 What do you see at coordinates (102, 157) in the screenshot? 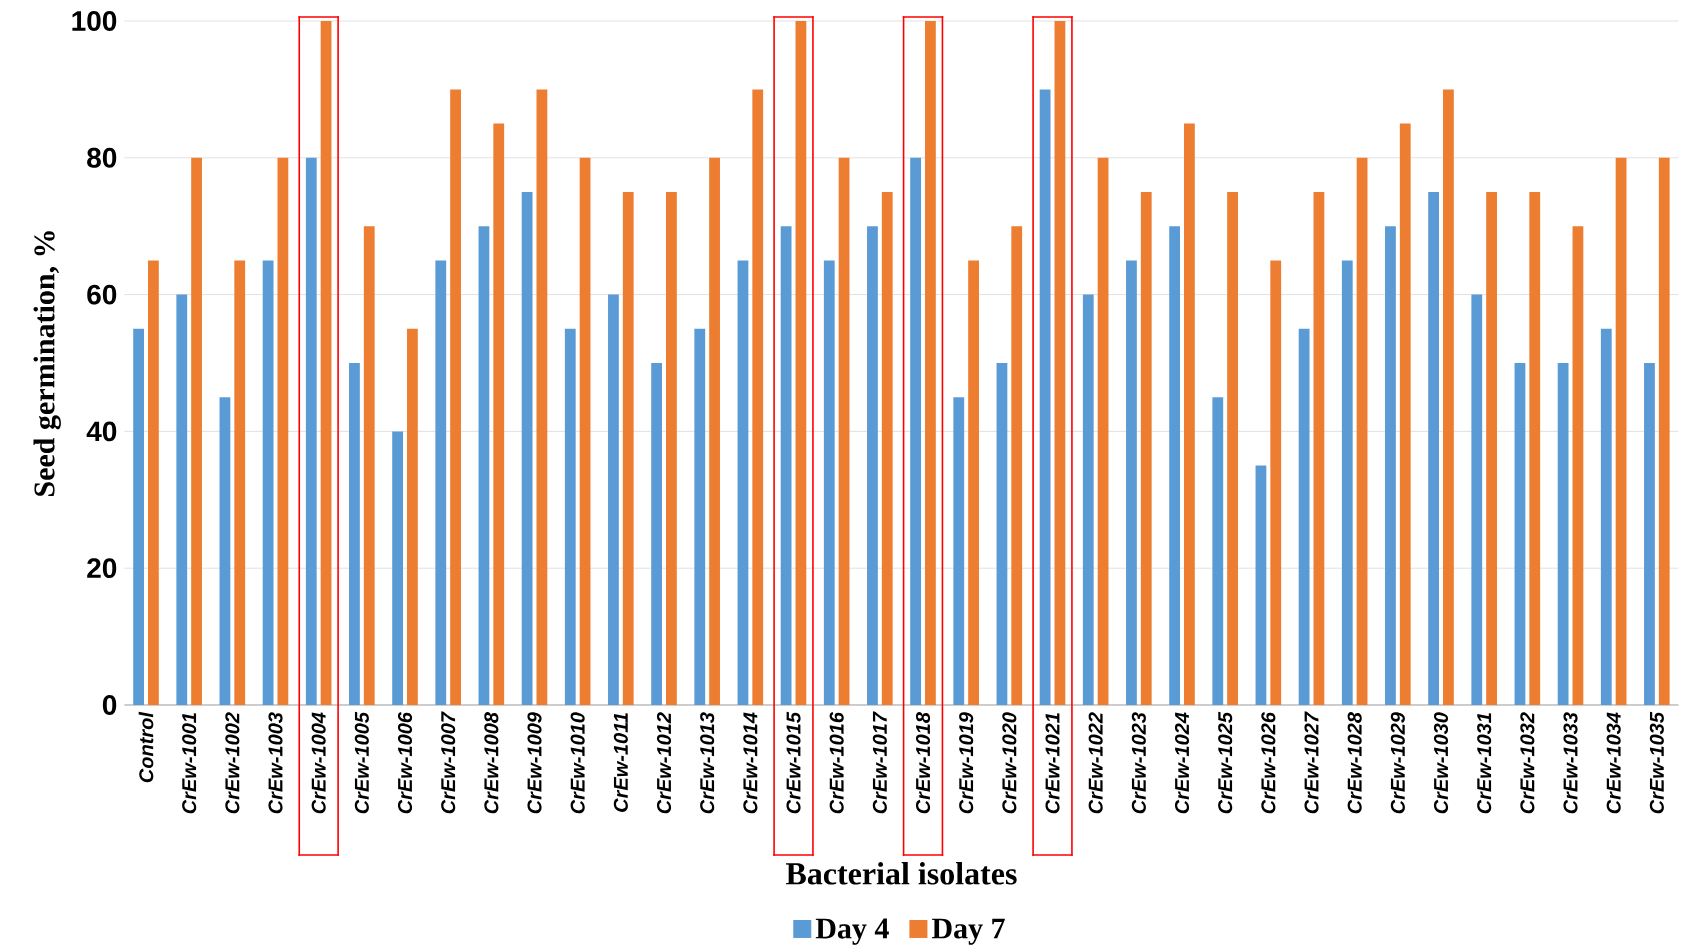
I see `y-tick-label: 80` at bounding box center [102, 157].